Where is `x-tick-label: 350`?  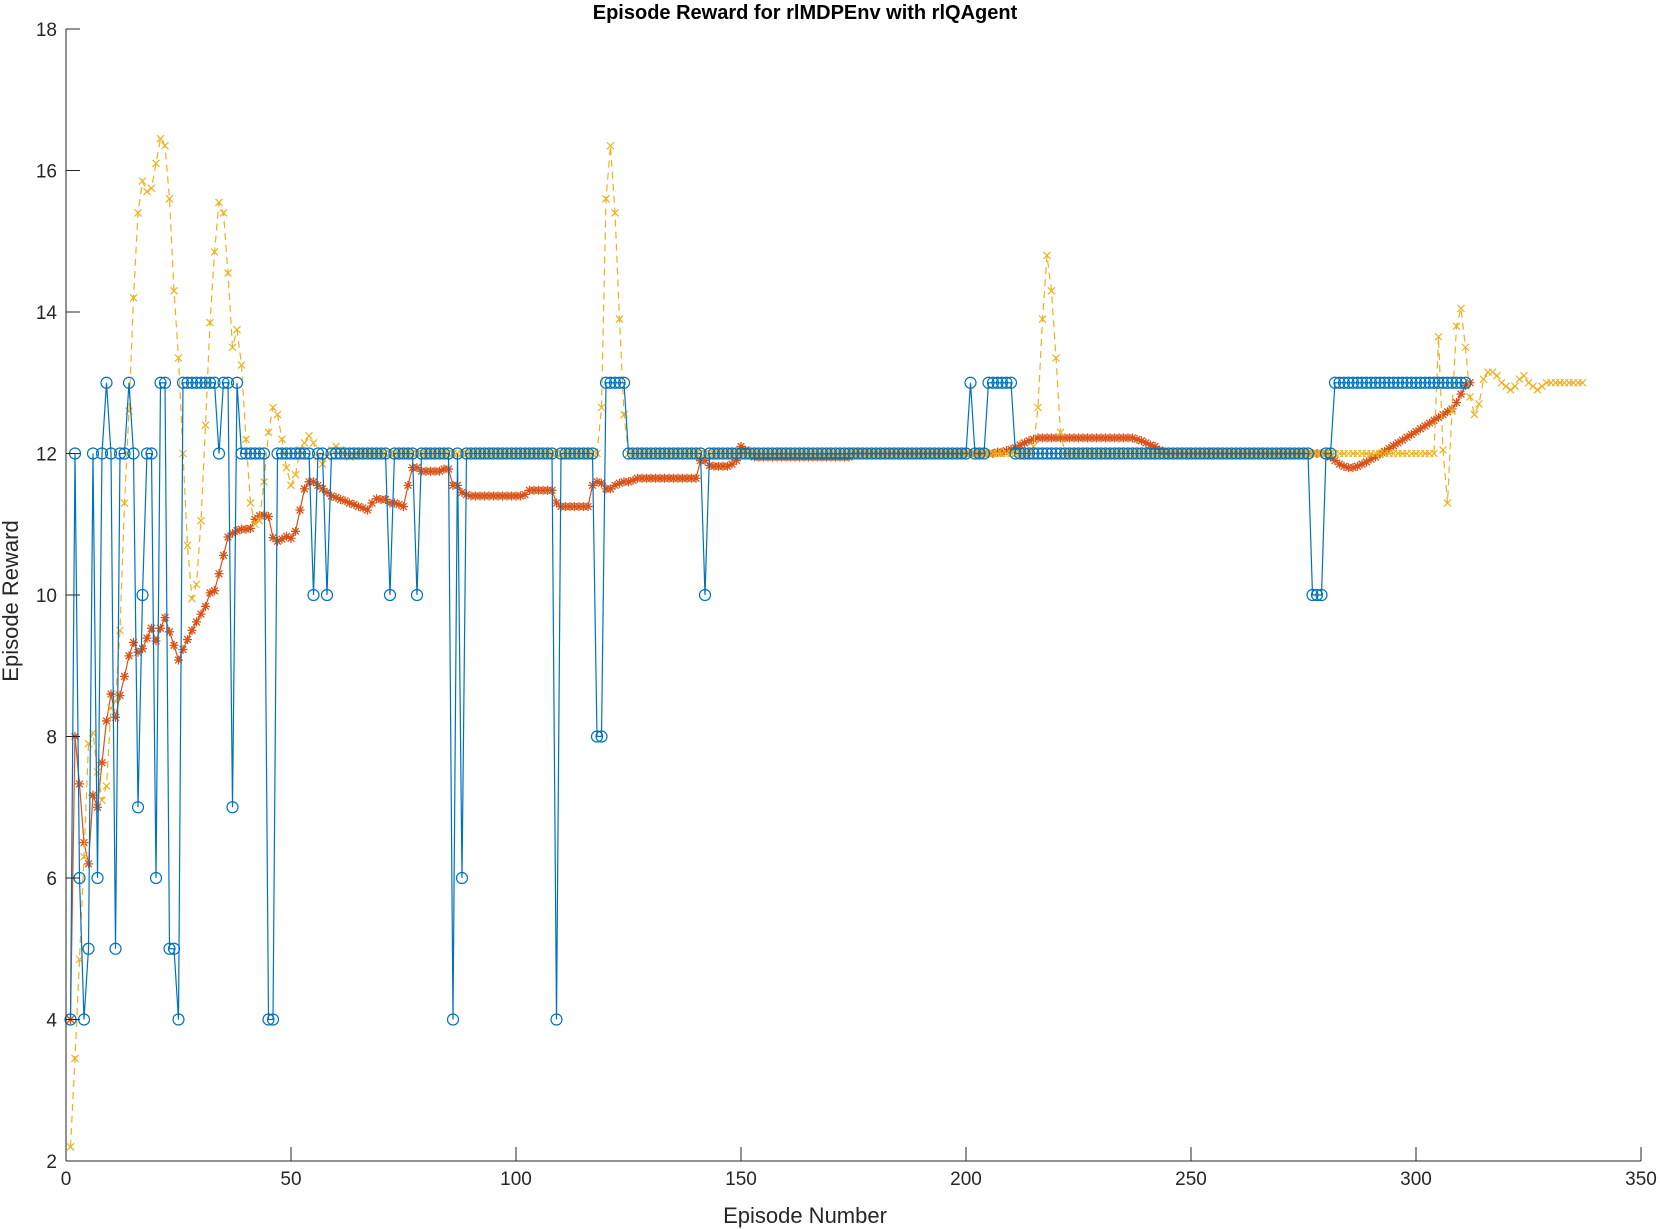 x-tick-label: 350 is located at coordinates (1641, 1179).